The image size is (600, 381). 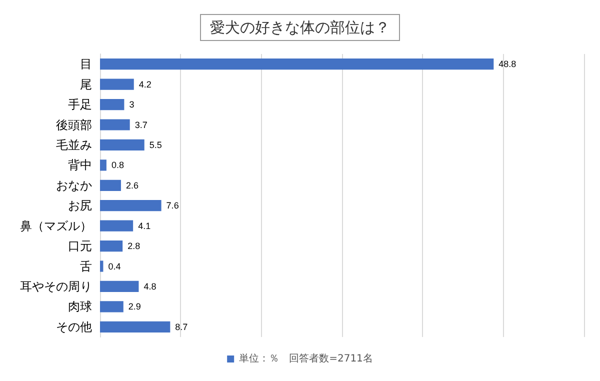 What do you see at coordinates (56, 286) in the screenshot?
I see `y-tick-label: 耳やその周り` at bounding box center [56, 286].